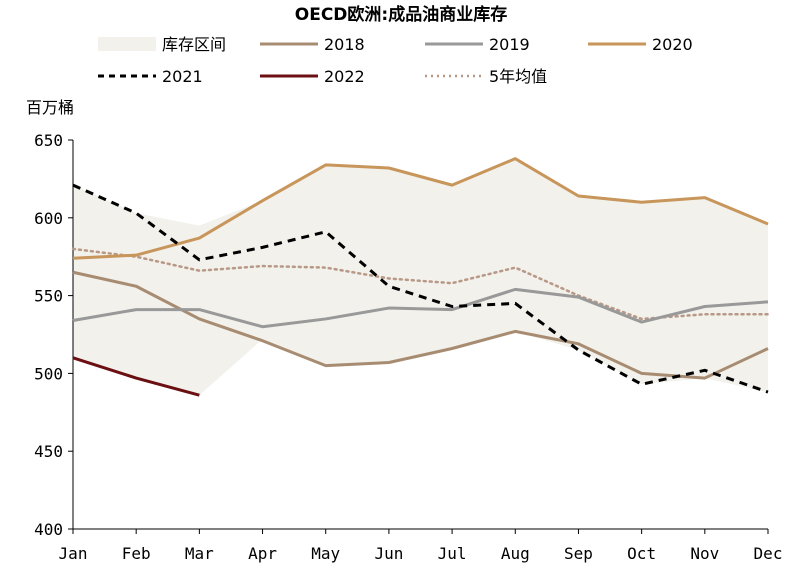 The width and height of the screenshot is (802, 576). What do you see at coordinates (127, 44) in the screenshot?
I see `legend-swatch-range` at bounding box center [127, 44].